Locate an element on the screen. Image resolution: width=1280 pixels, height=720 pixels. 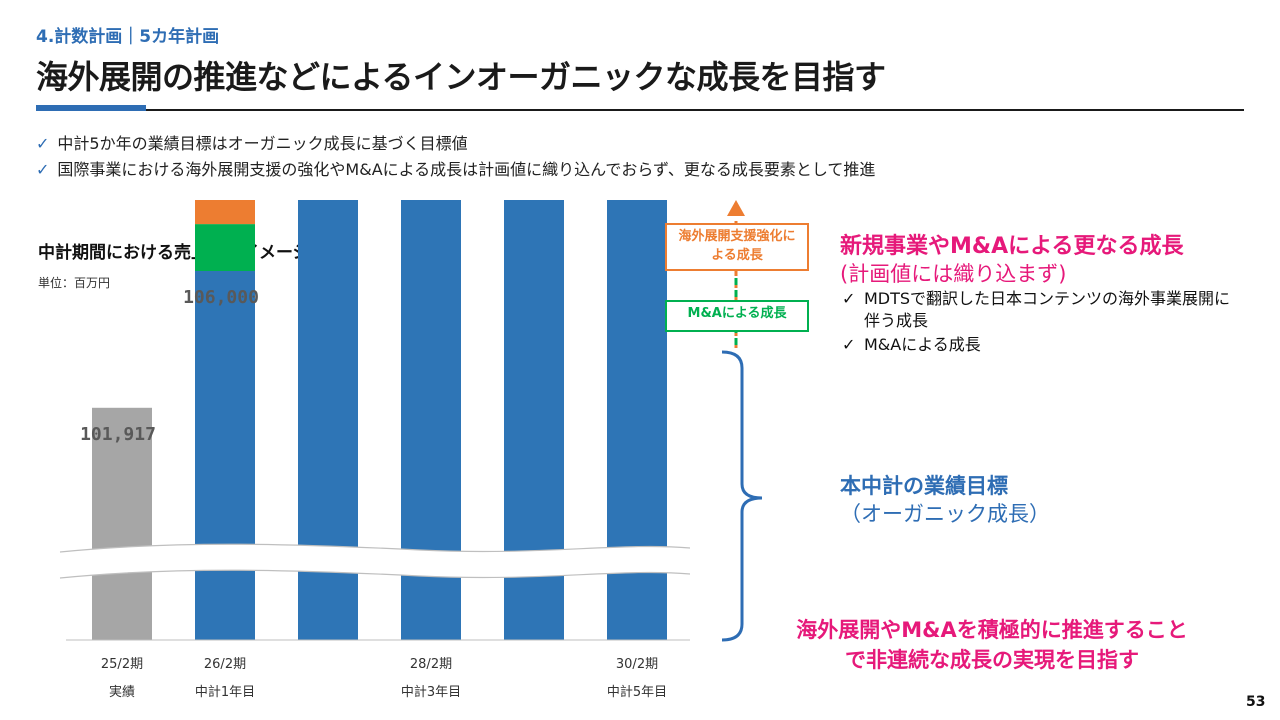
x-sub-label: 実績 is located at coordinates (122, 692).